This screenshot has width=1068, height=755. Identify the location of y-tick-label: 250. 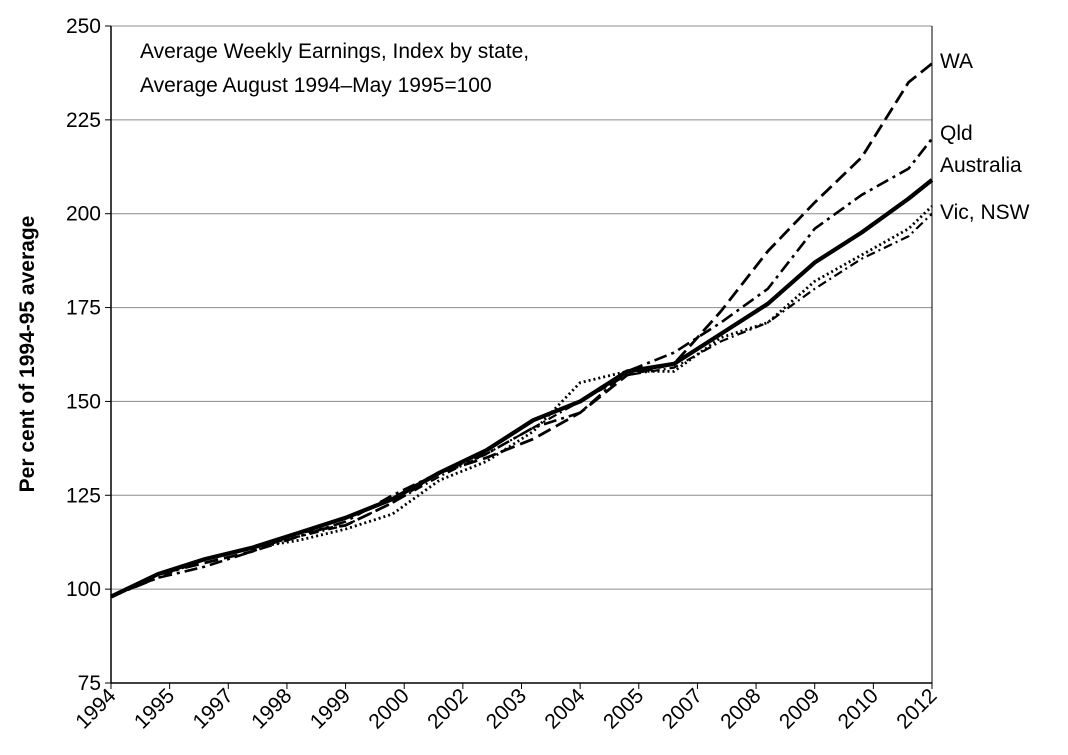
(83, 26).